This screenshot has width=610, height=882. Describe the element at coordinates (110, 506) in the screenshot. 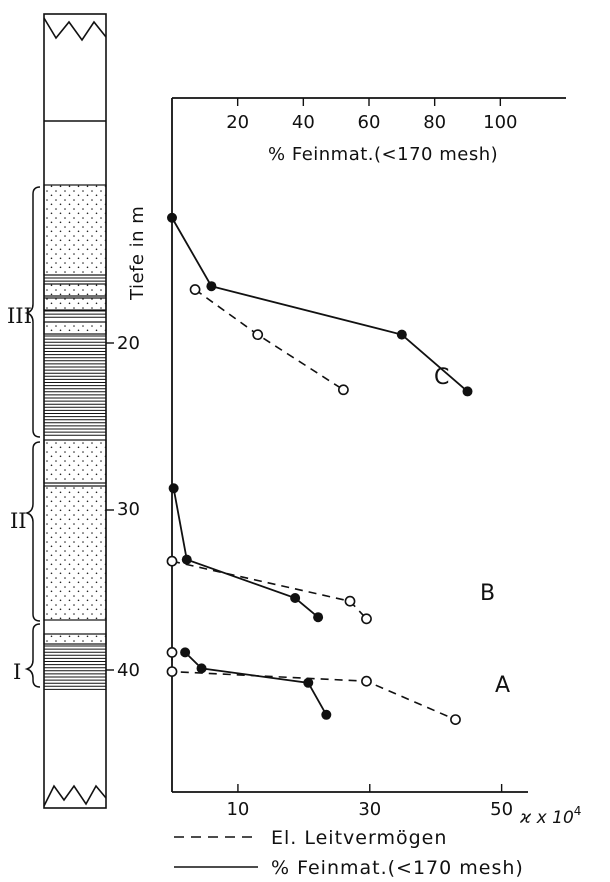

I see `depth-ticks` at that location.